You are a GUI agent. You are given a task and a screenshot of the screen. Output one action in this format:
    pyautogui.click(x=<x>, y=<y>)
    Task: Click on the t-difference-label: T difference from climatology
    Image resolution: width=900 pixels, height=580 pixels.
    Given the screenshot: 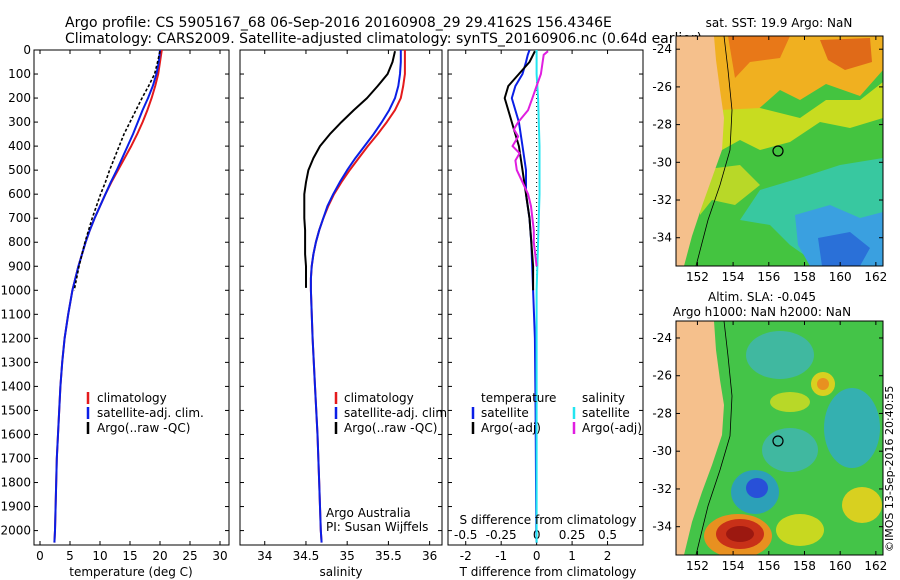 What is the action you would take?
    pyautogui.click(x=548, y=572)
    